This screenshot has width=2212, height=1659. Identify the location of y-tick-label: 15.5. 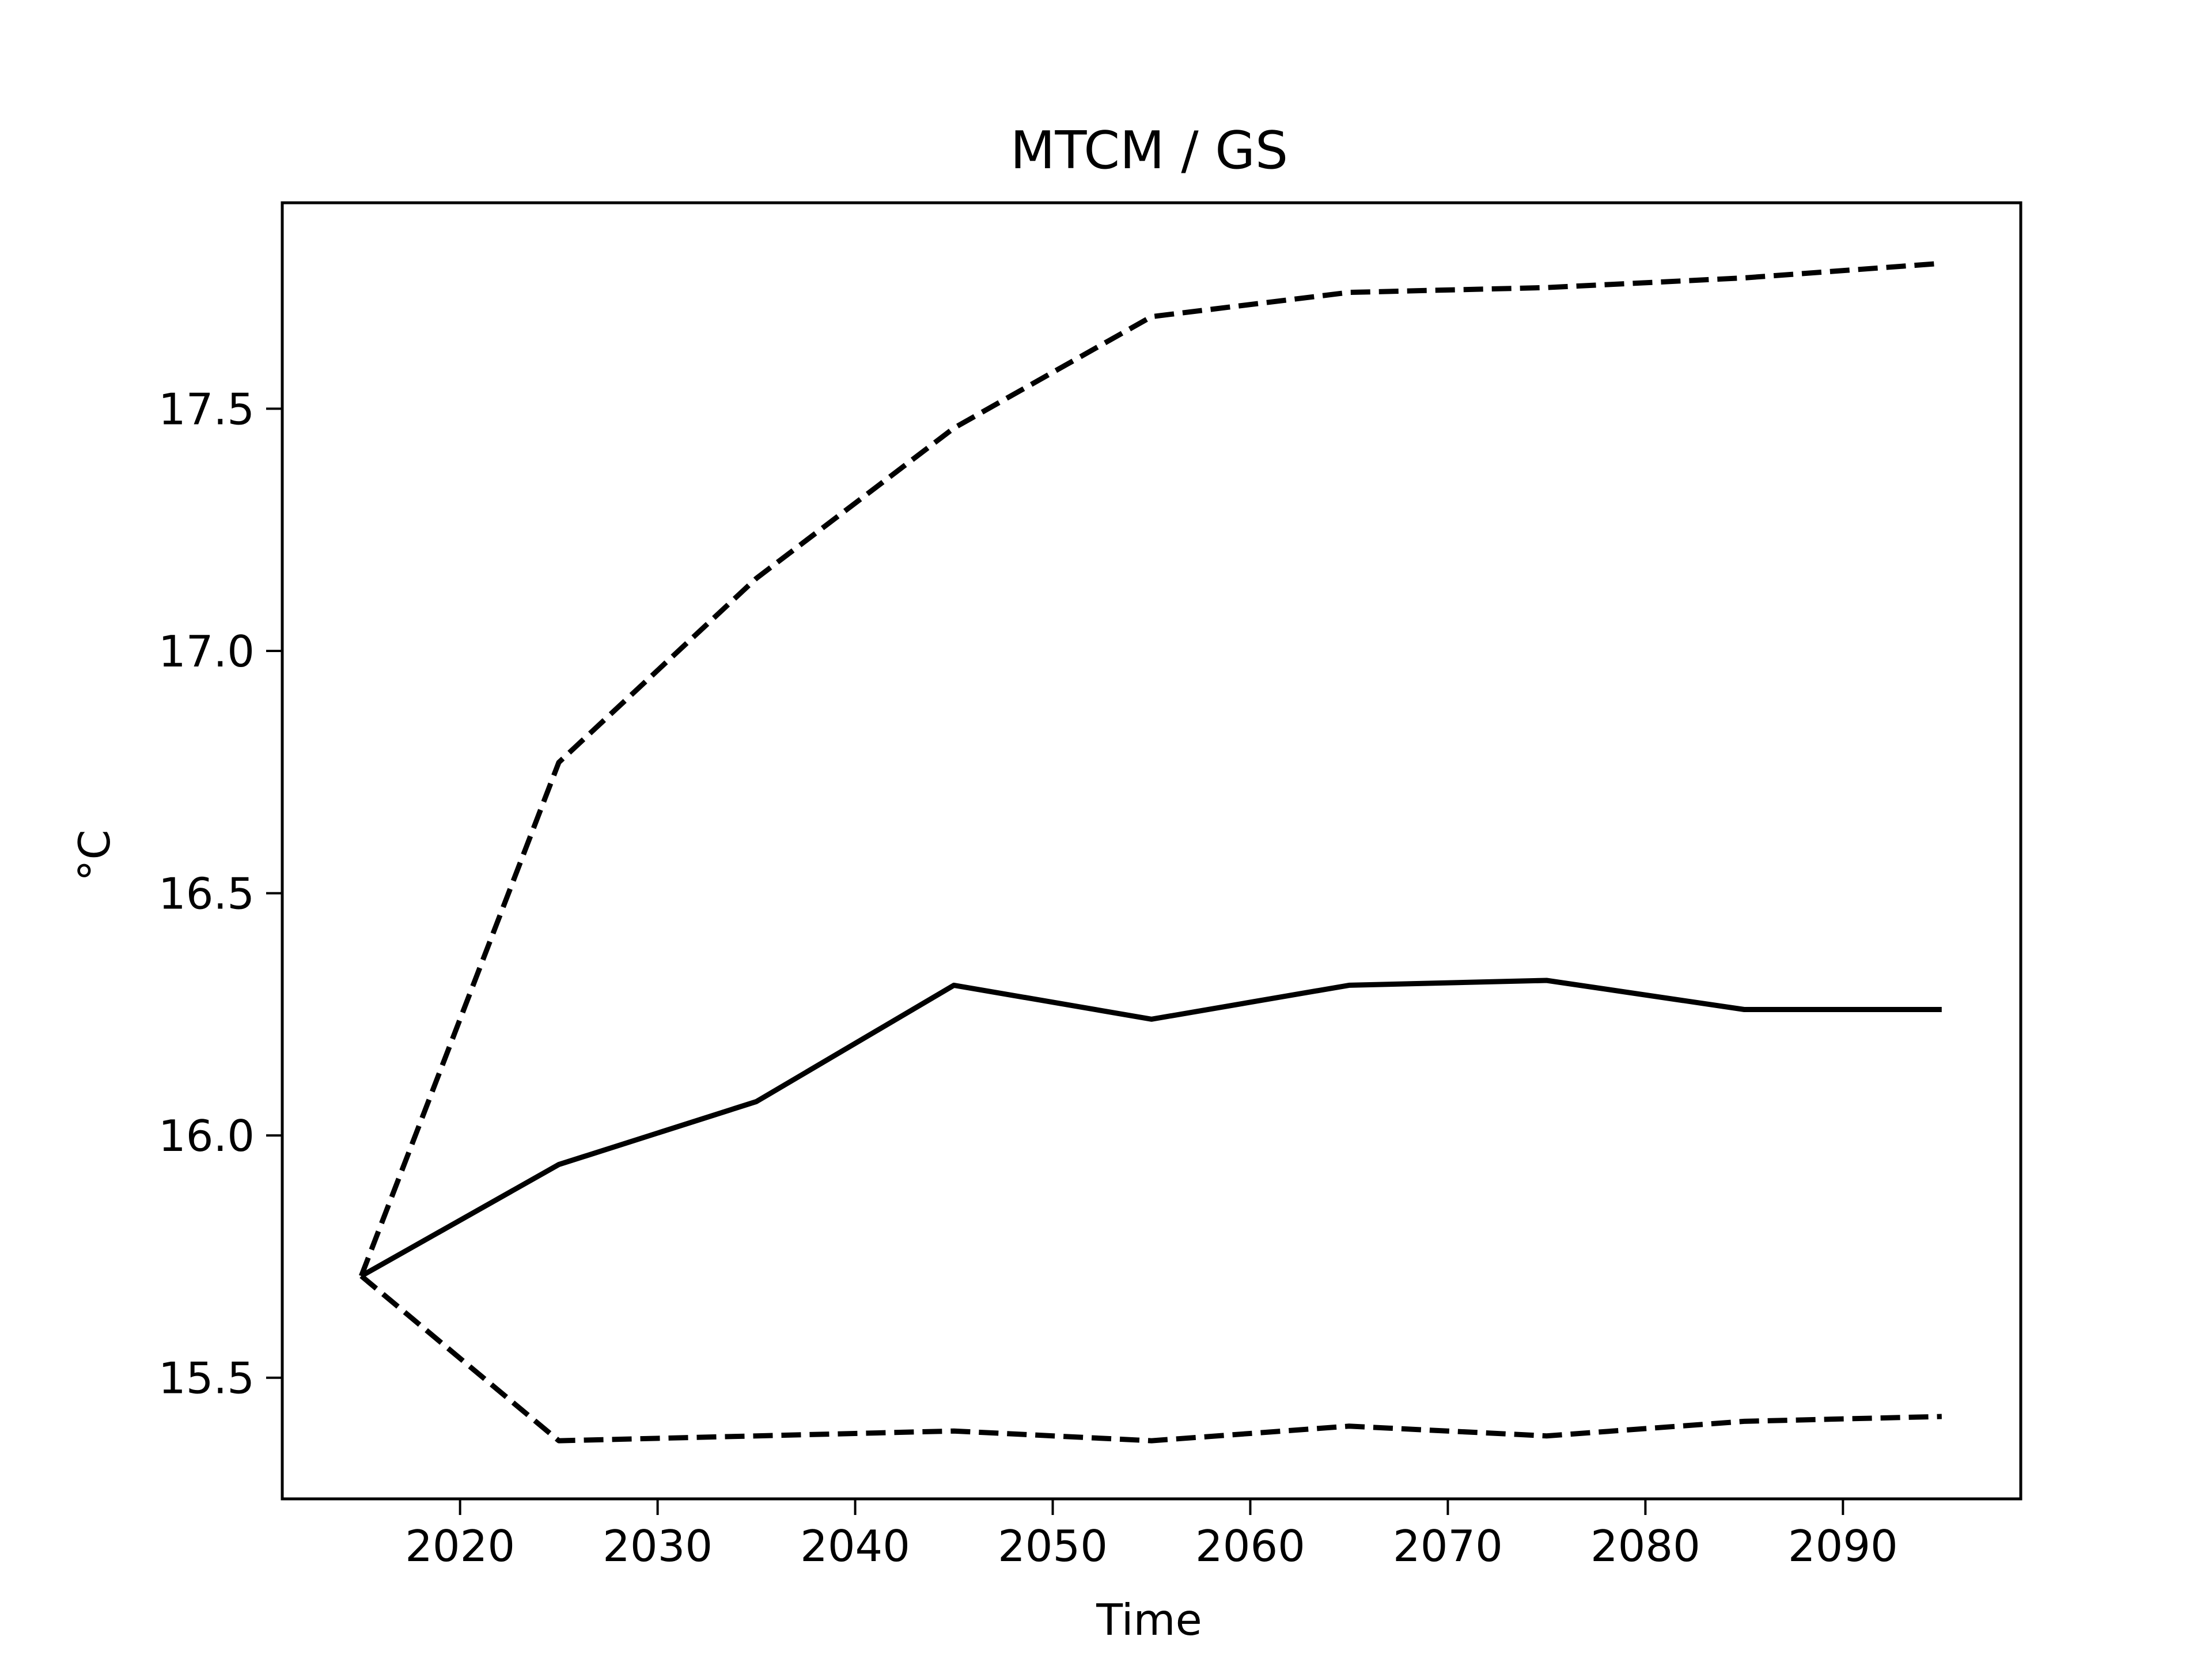
(206, 1378).